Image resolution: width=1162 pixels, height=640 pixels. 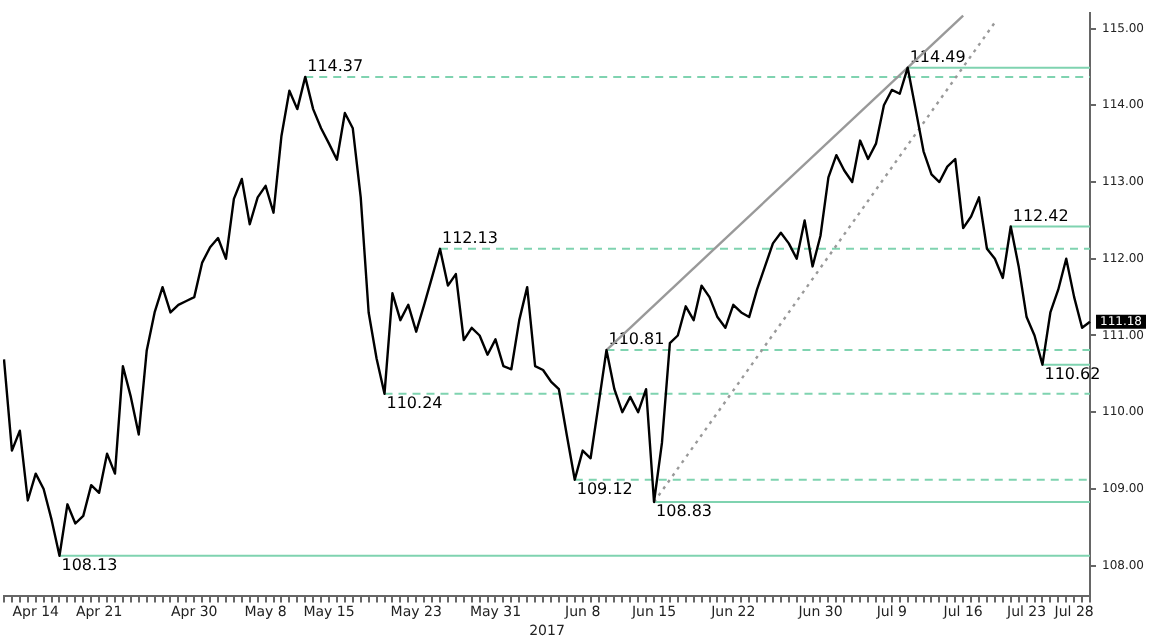 I want to click on ref-line-label: 108.83, so click(x=684, y=511).